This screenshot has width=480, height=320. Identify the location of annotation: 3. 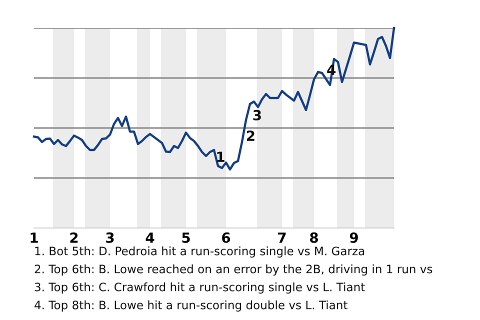
(257, 115).